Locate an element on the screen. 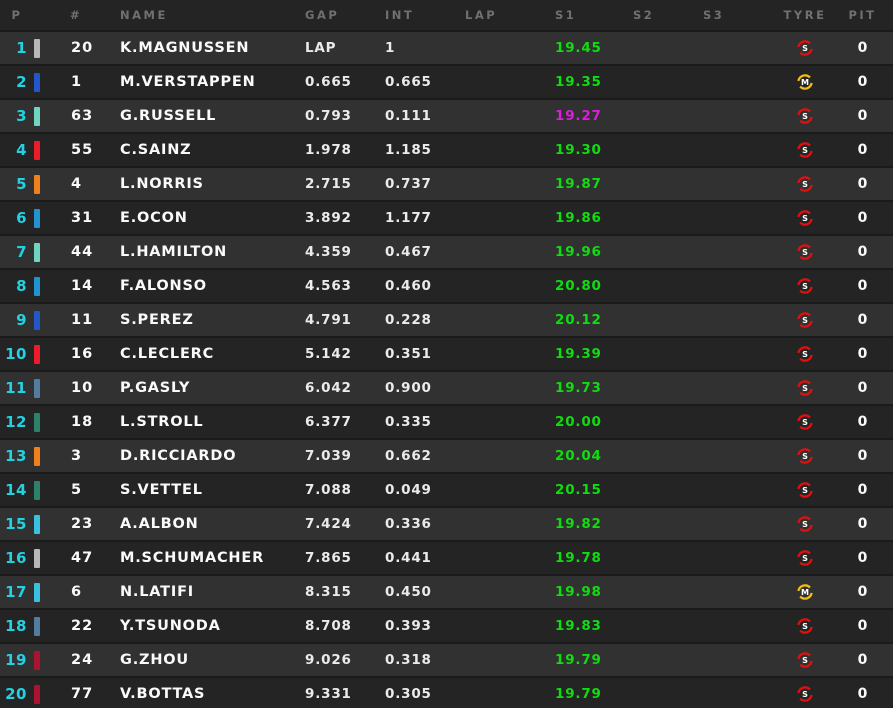  interval-value: 0.441 is located at coordinates (408, 558).